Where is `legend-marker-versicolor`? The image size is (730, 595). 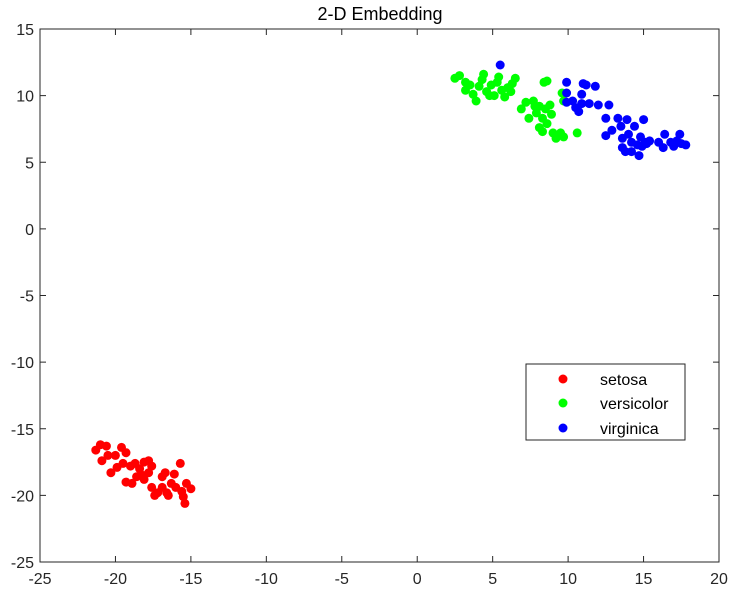 legend-marker-versicolor is located at coordinates (563, 403).